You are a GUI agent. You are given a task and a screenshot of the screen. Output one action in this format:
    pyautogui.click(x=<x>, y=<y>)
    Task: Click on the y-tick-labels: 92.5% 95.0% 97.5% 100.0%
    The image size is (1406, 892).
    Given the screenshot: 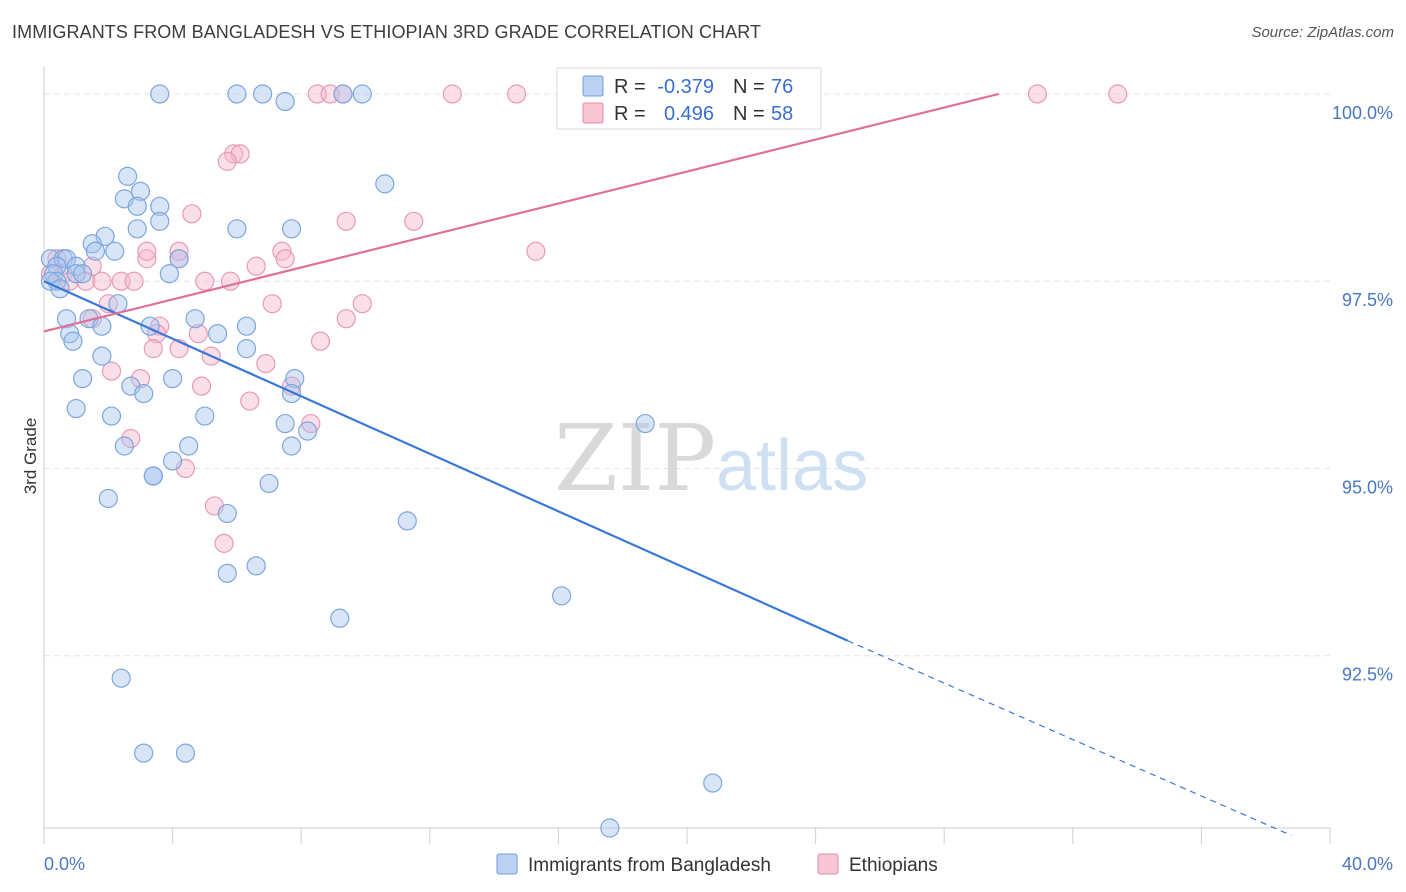 What is the action you would take?
    pyautogui.click(x=1362, y=394)
    